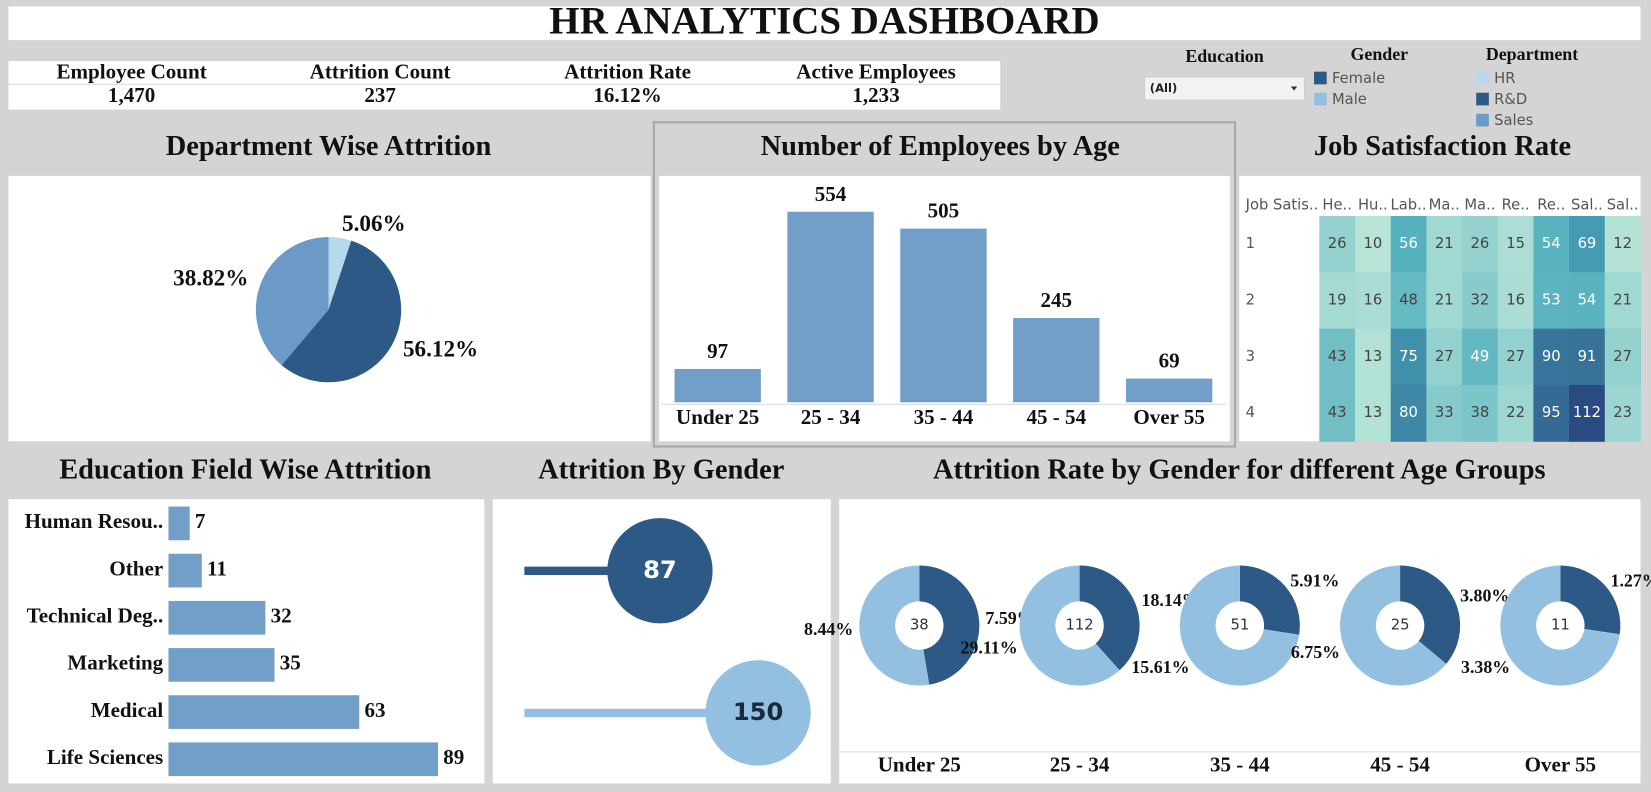  I want to click on y-tick-label: Marketing, so click(115, 663).